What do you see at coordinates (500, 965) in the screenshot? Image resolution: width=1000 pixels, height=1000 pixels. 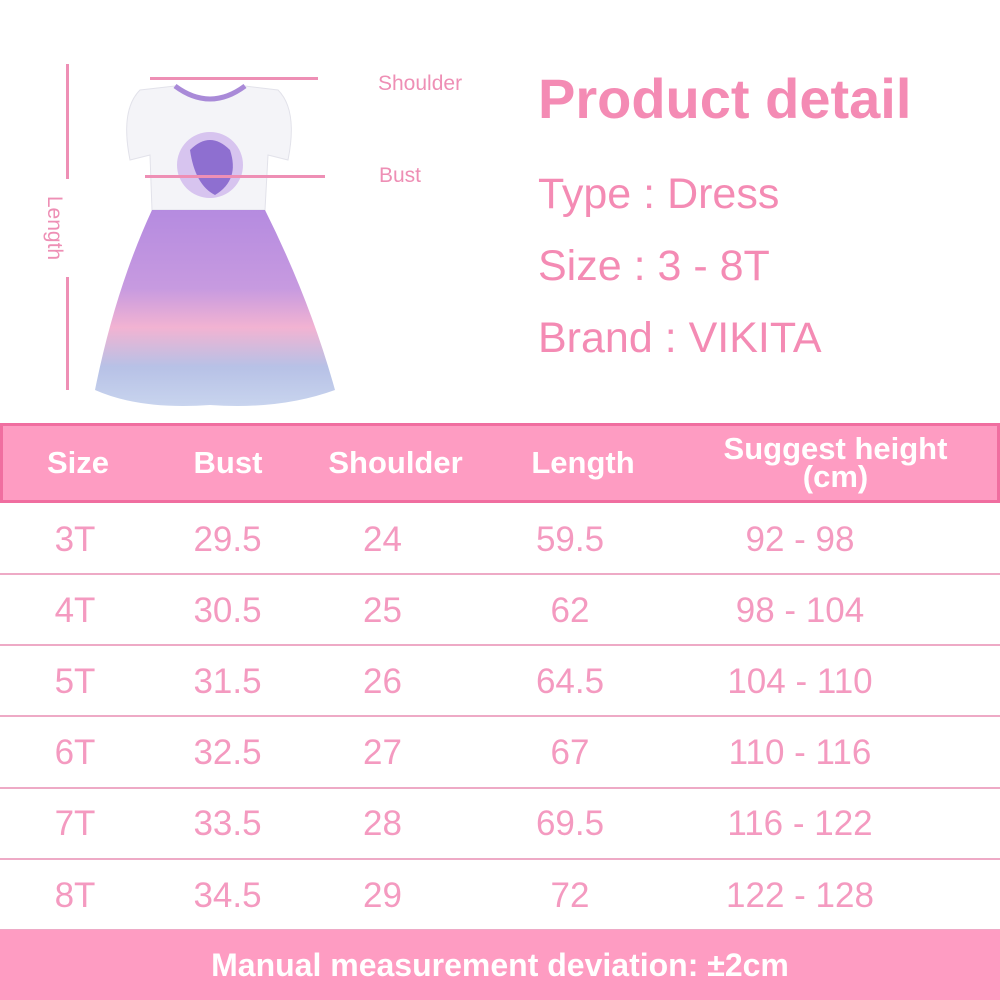 I see `measurement-note: Manual measurement deviation: ±2cm` at bounding box center [500, 965].